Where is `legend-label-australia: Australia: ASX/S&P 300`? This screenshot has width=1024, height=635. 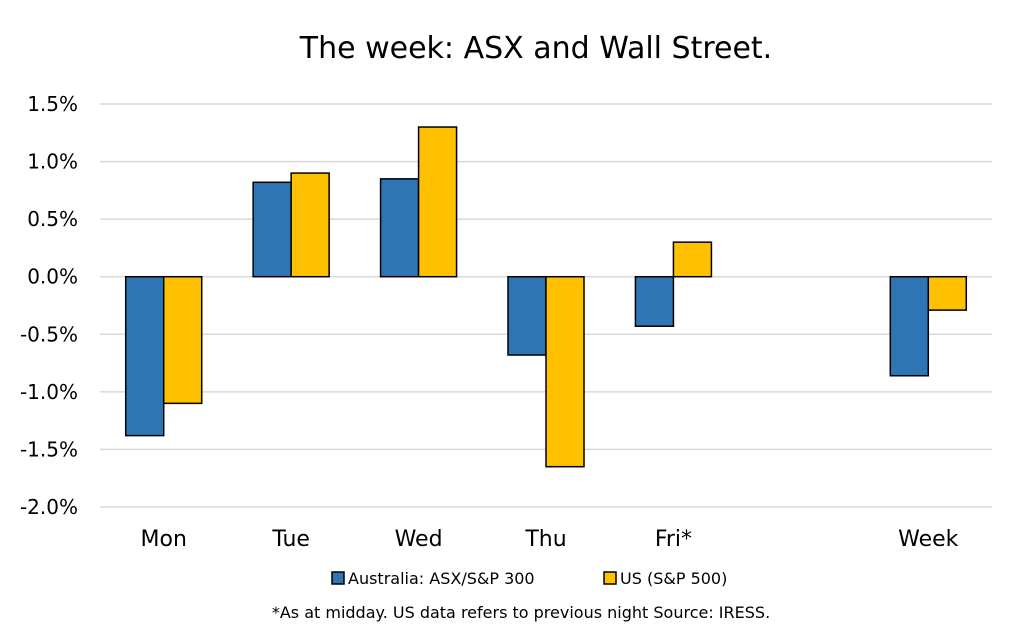
legend-label-australia: Australia: ASX/S&P 300 is located at coordinates (441, 578).